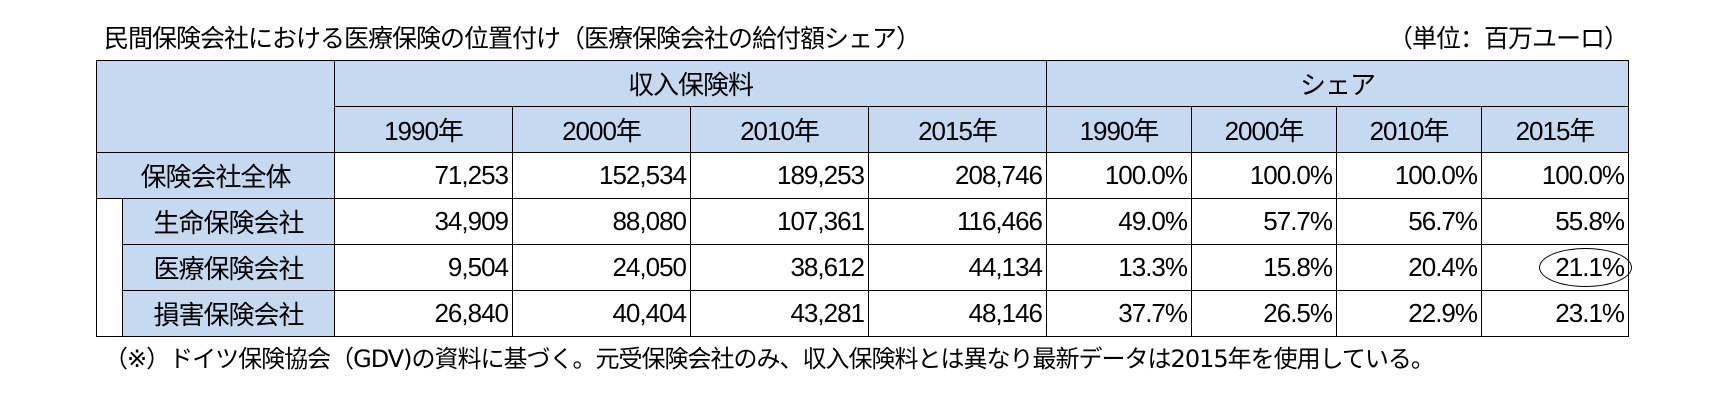 The image size is (1723, 410). Describe the element at coordinates (1409, 221) in the screenshot. I see `table-cell: 56.7%` at that location.